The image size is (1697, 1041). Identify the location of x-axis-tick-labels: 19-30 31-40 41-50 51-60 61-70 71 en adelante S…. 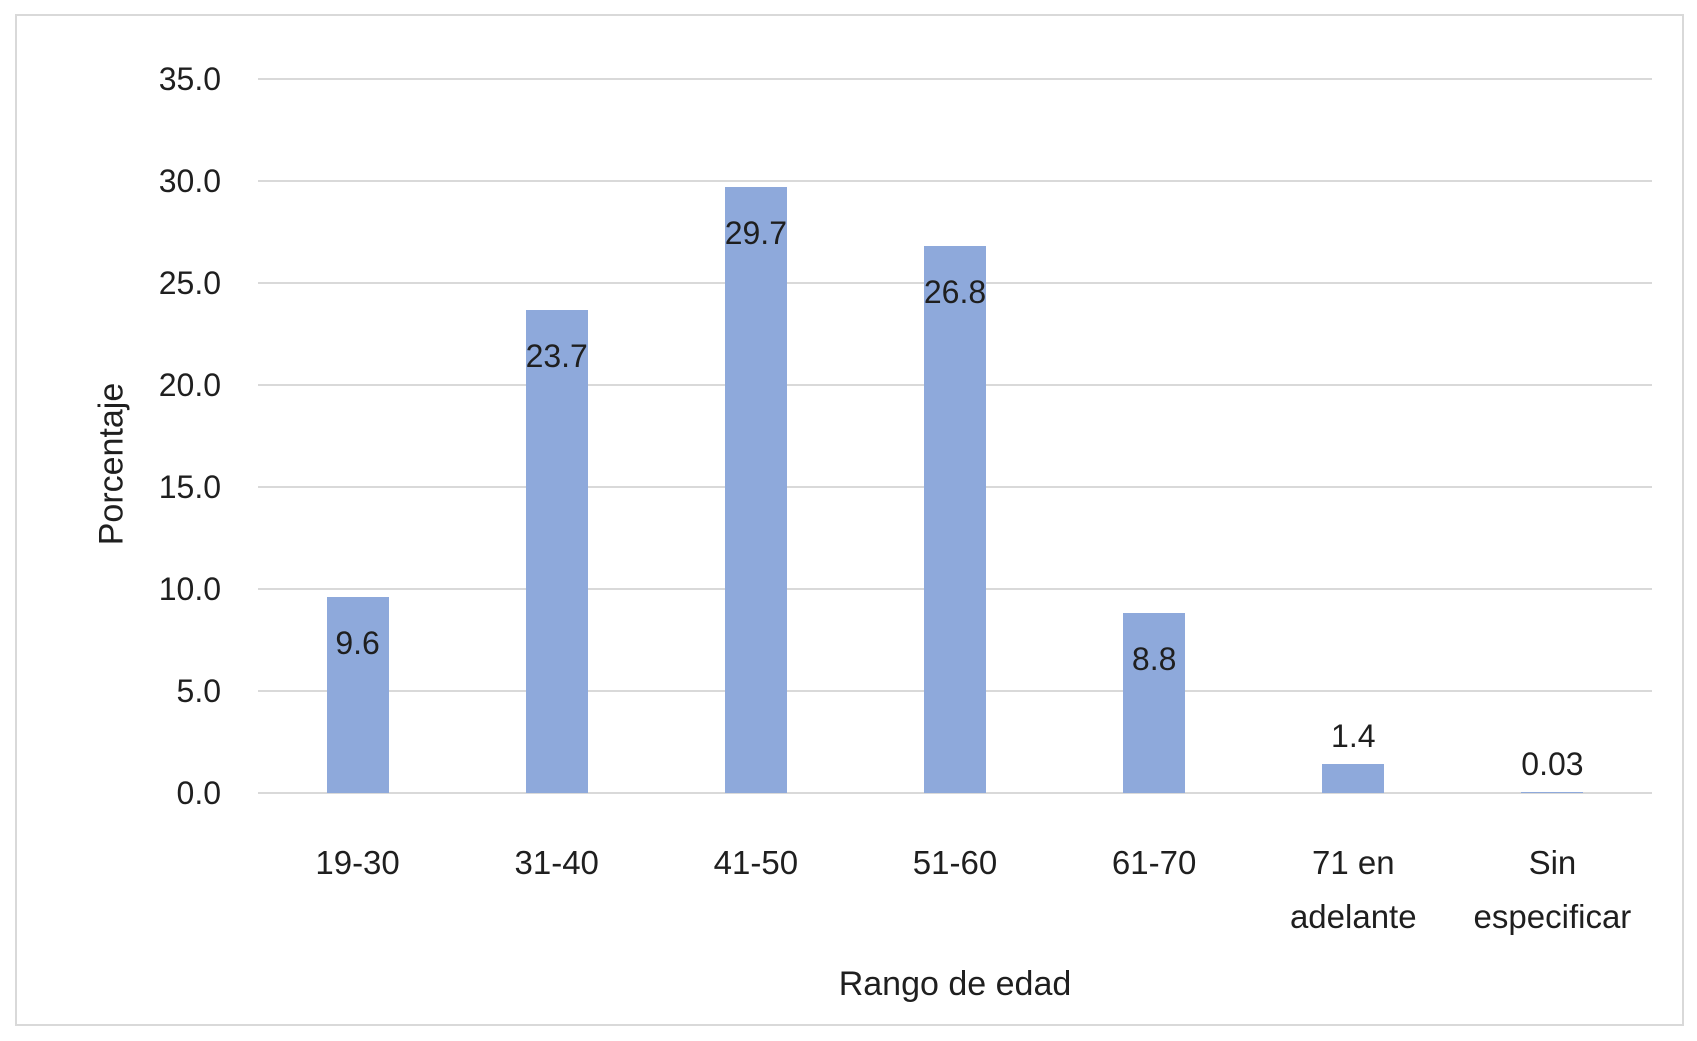
(955, 890).